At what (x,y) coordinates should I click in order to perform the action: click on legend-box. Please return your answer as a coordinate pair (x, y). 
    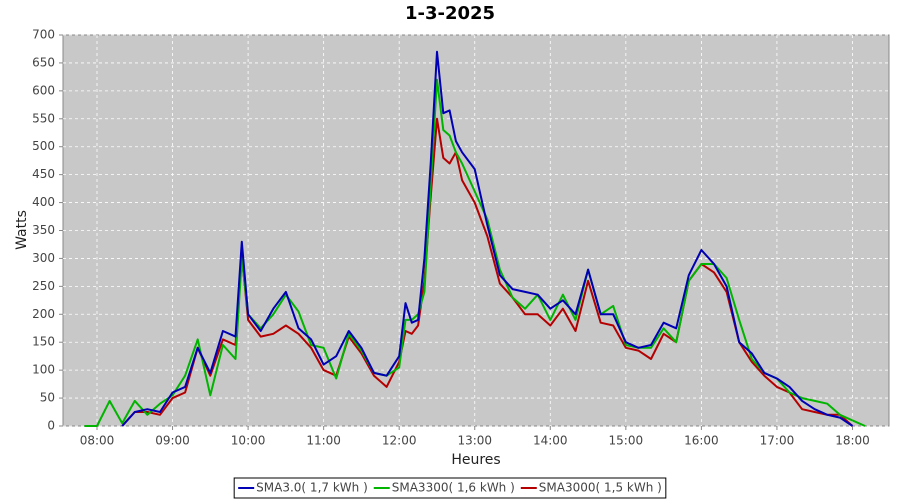
    Looking at the image, I should click on (450, 488).